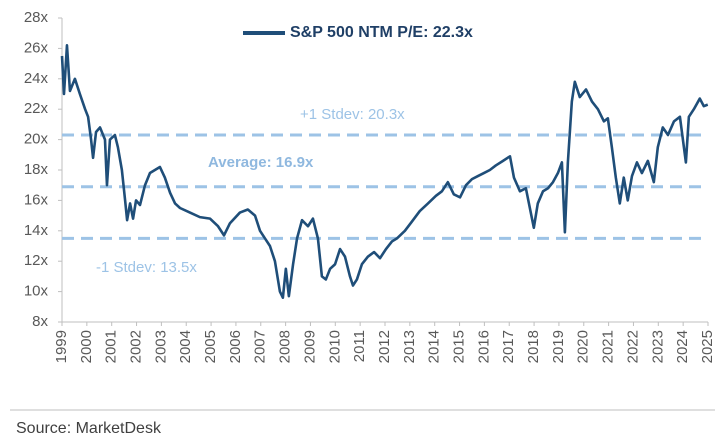 Image resolution: width=725 pixels, height=448 pixels. Describe the element at coordinates (61, 346) in the screenshot. I see `x-tick-label: 1999` at that location.